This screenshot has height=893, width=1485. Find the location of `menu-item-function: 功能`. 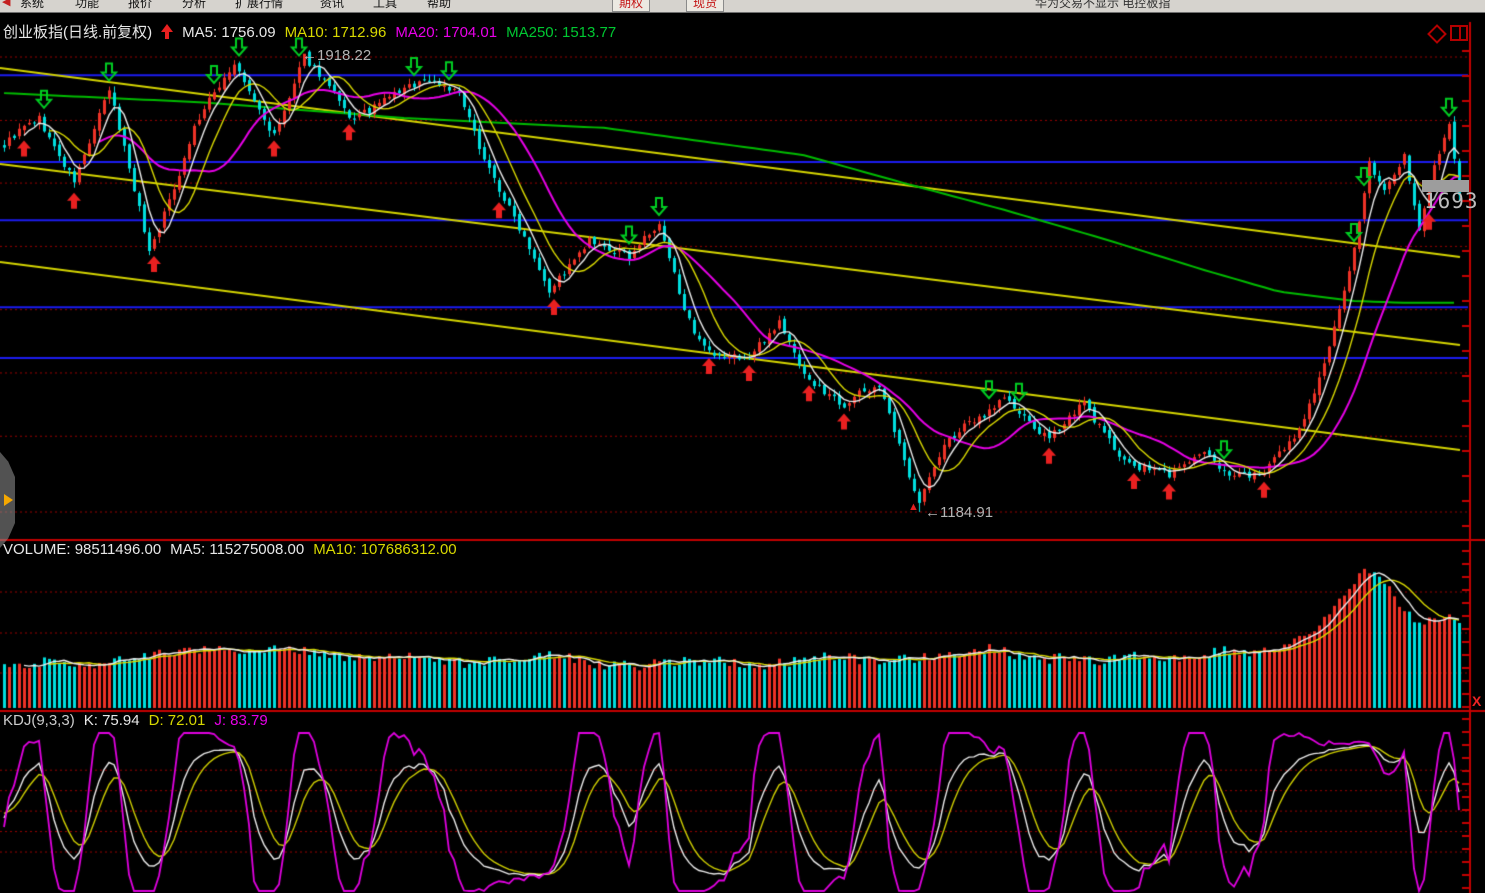

menu-item-function: 功能 is located at coordinates (87, 5).